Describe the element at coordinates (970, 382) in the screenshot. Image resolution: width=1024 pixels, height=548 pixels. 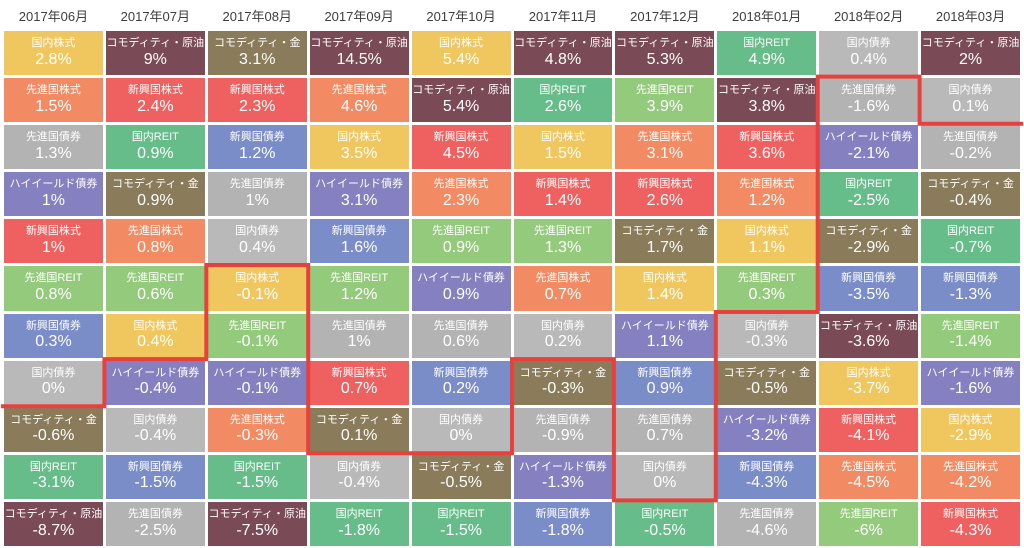
I see `return-cell: ハイイールド債券 -1.6%` at that location.